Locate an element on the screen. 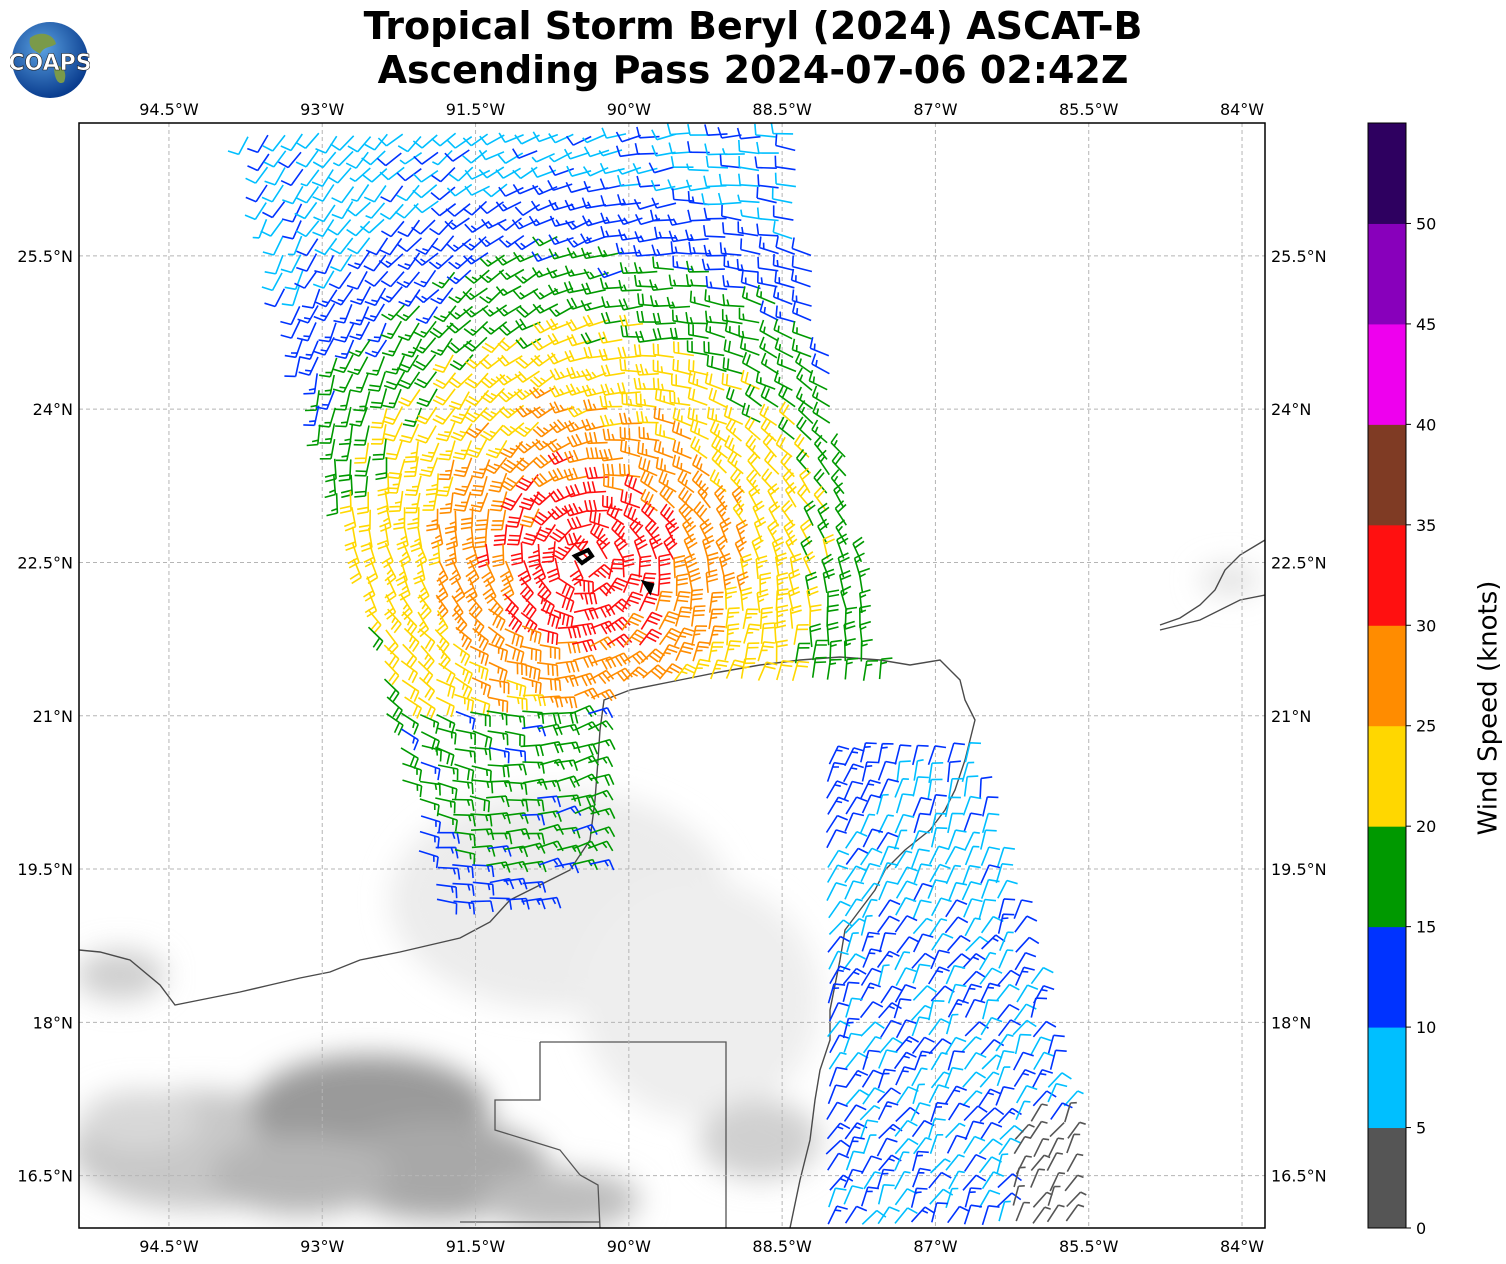  top-lon-tick-label: 87°W is located at coordinates (935, 109).